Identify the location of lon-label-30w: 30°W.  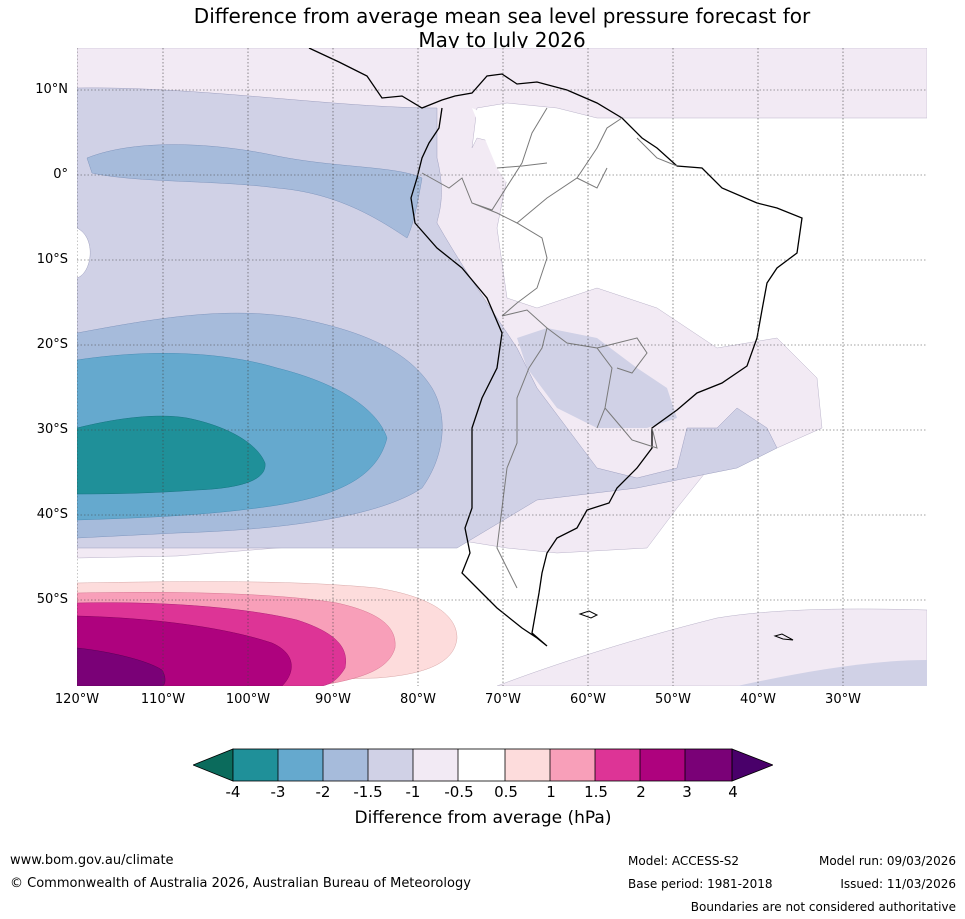
(843, 699).